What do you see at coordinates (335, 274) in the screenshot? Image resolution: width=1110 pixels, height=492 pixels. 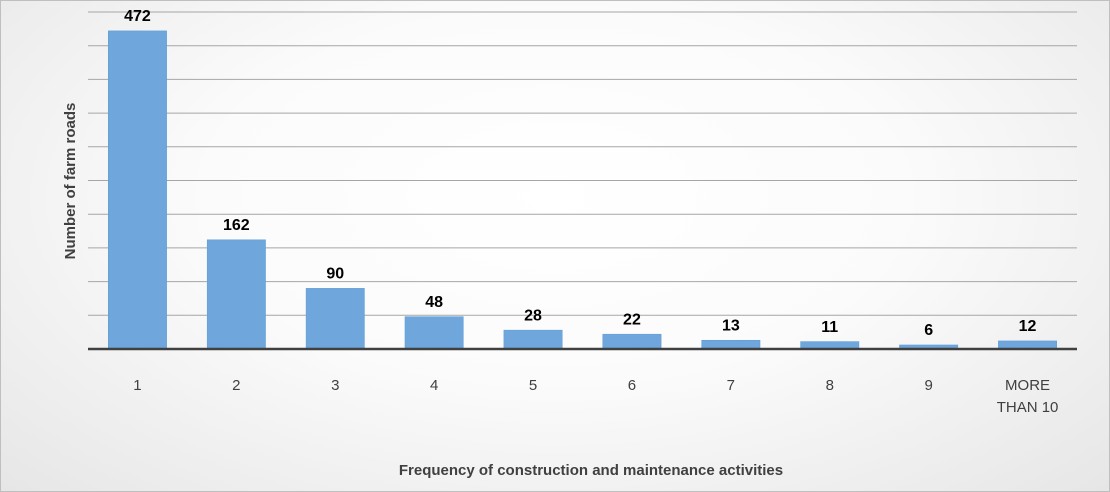 I see `value-label: 90` at bounding box center [335, 274].